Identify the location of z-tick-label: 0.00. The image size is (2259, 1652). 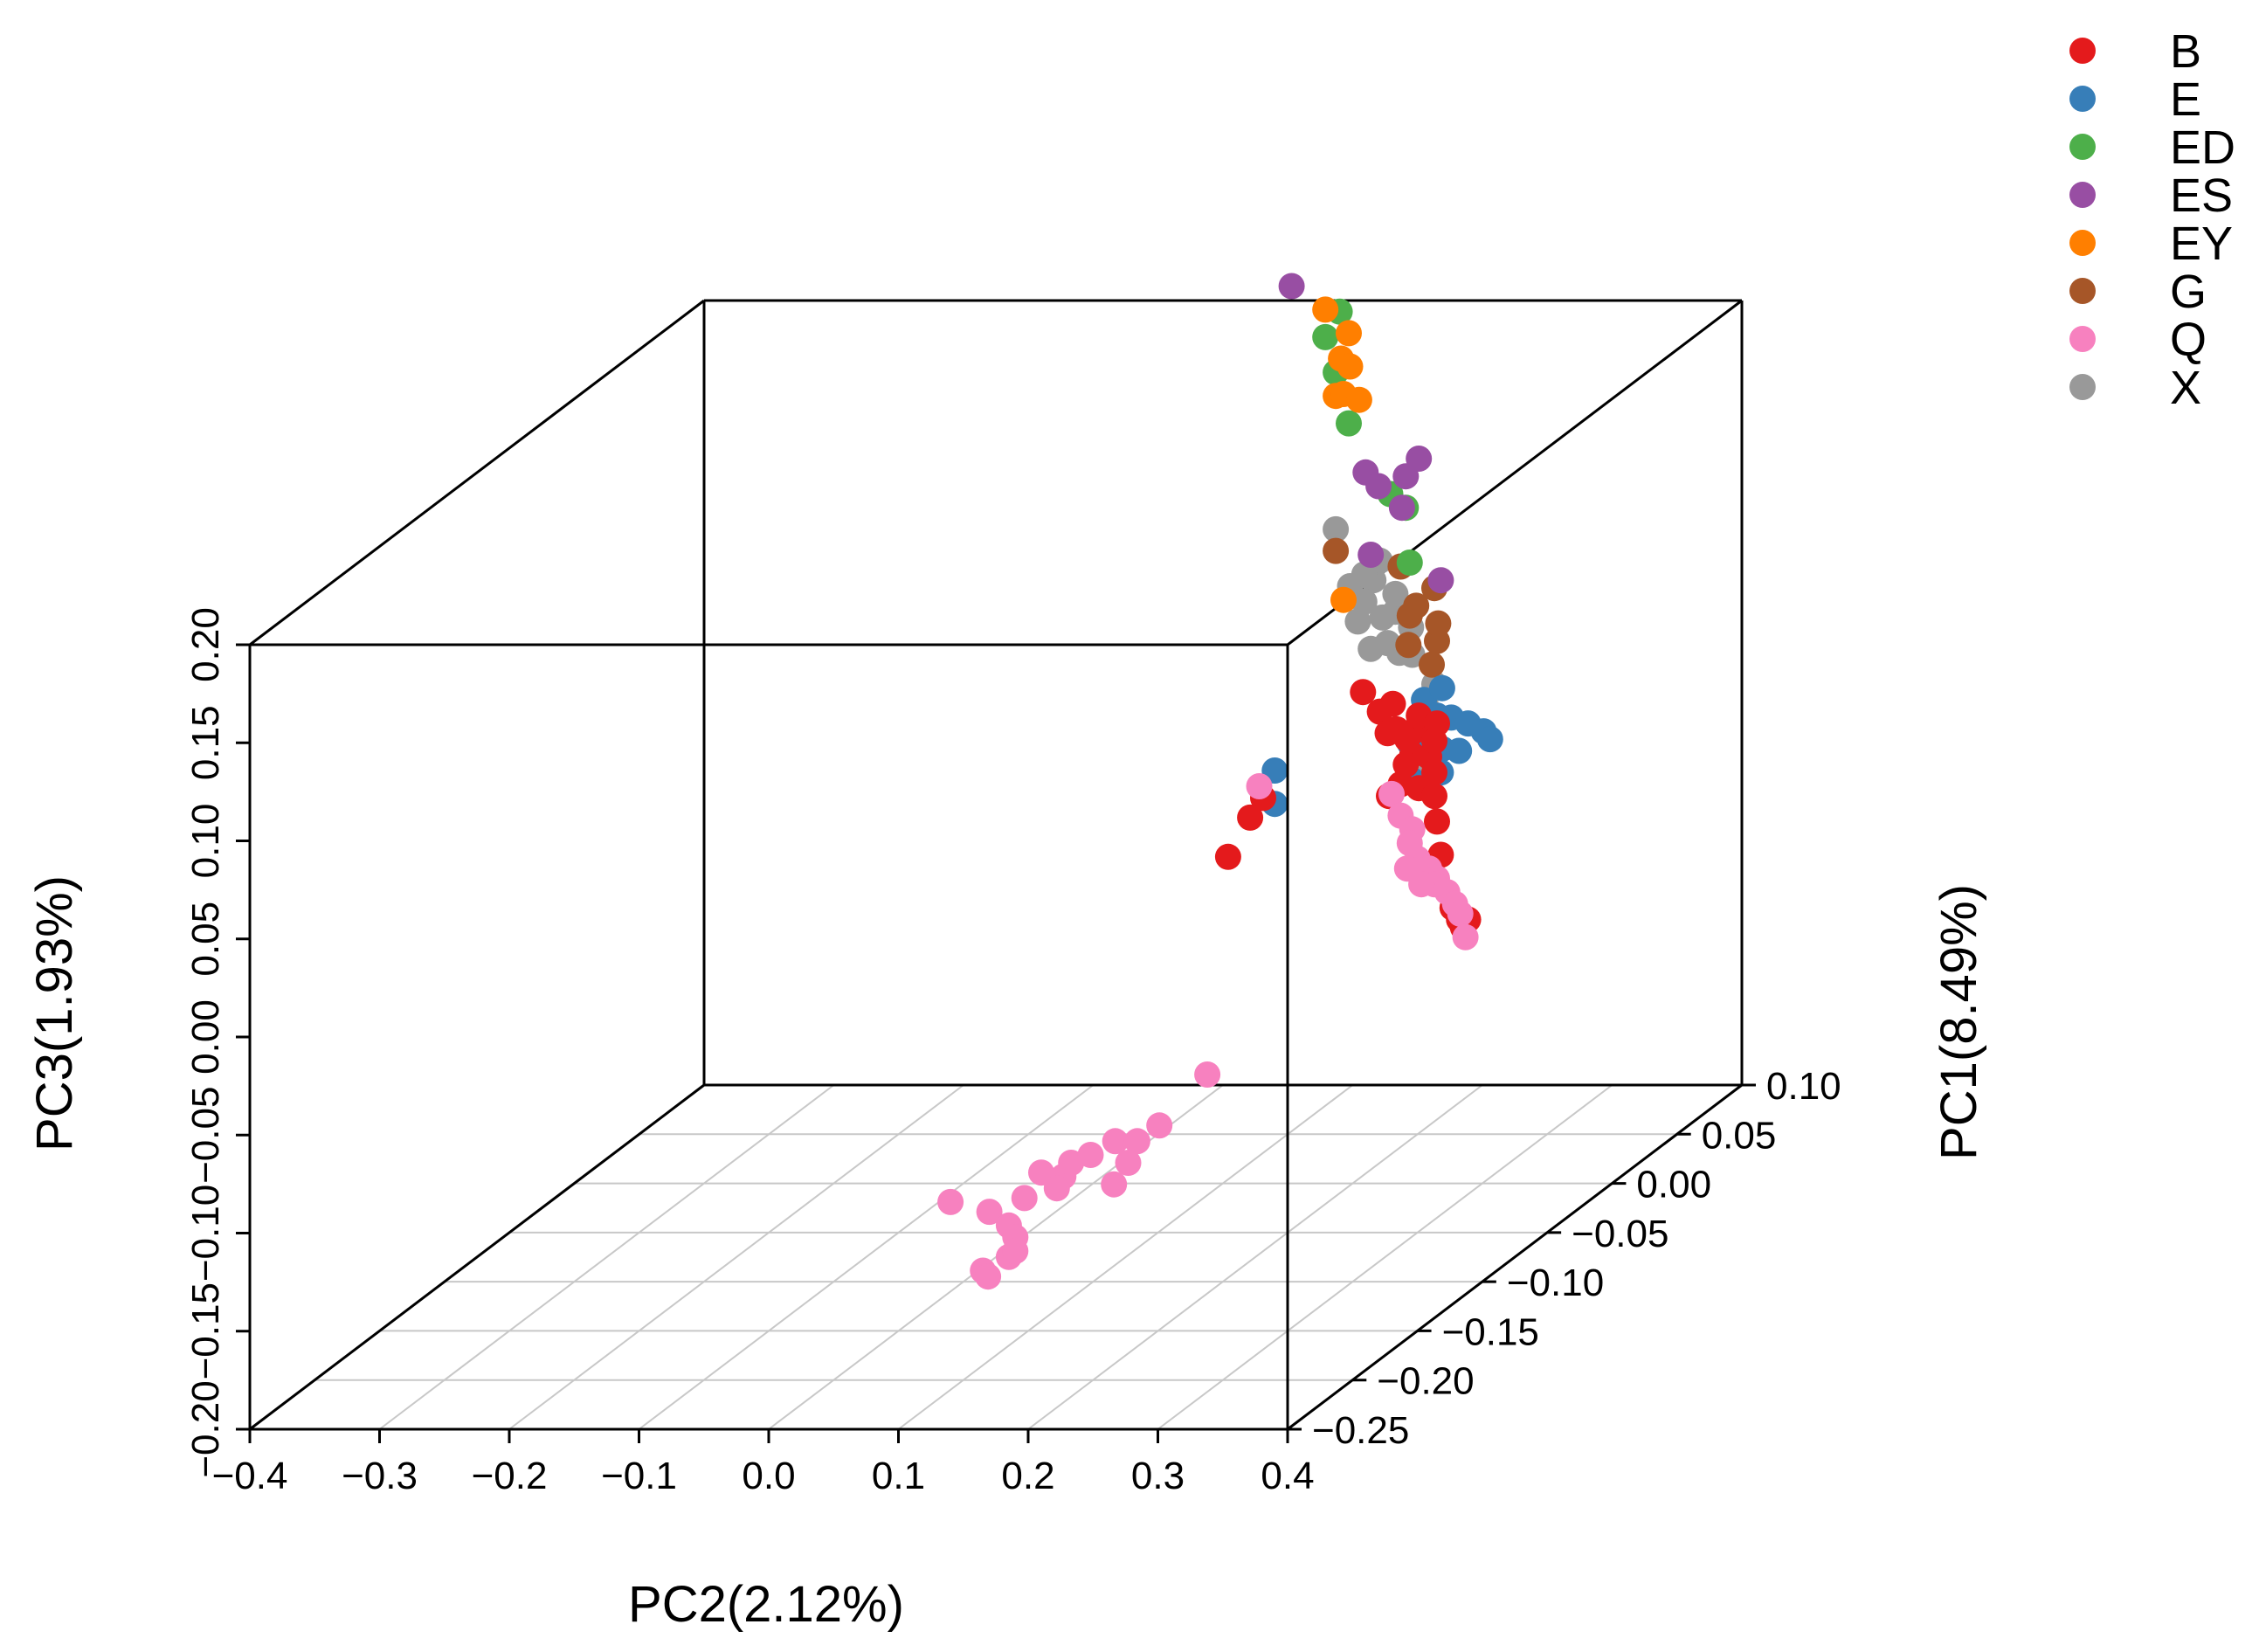
(206, 1037).